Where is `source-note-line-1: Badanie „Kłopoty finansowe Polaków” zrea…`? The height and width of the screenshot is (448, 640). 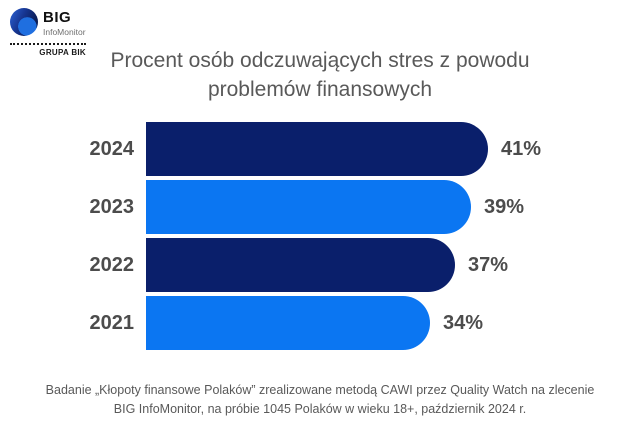
source-note-line-1: Badanie „Kłopoty finansowe Polaków” zrea… is located at coordinates (320, 390).